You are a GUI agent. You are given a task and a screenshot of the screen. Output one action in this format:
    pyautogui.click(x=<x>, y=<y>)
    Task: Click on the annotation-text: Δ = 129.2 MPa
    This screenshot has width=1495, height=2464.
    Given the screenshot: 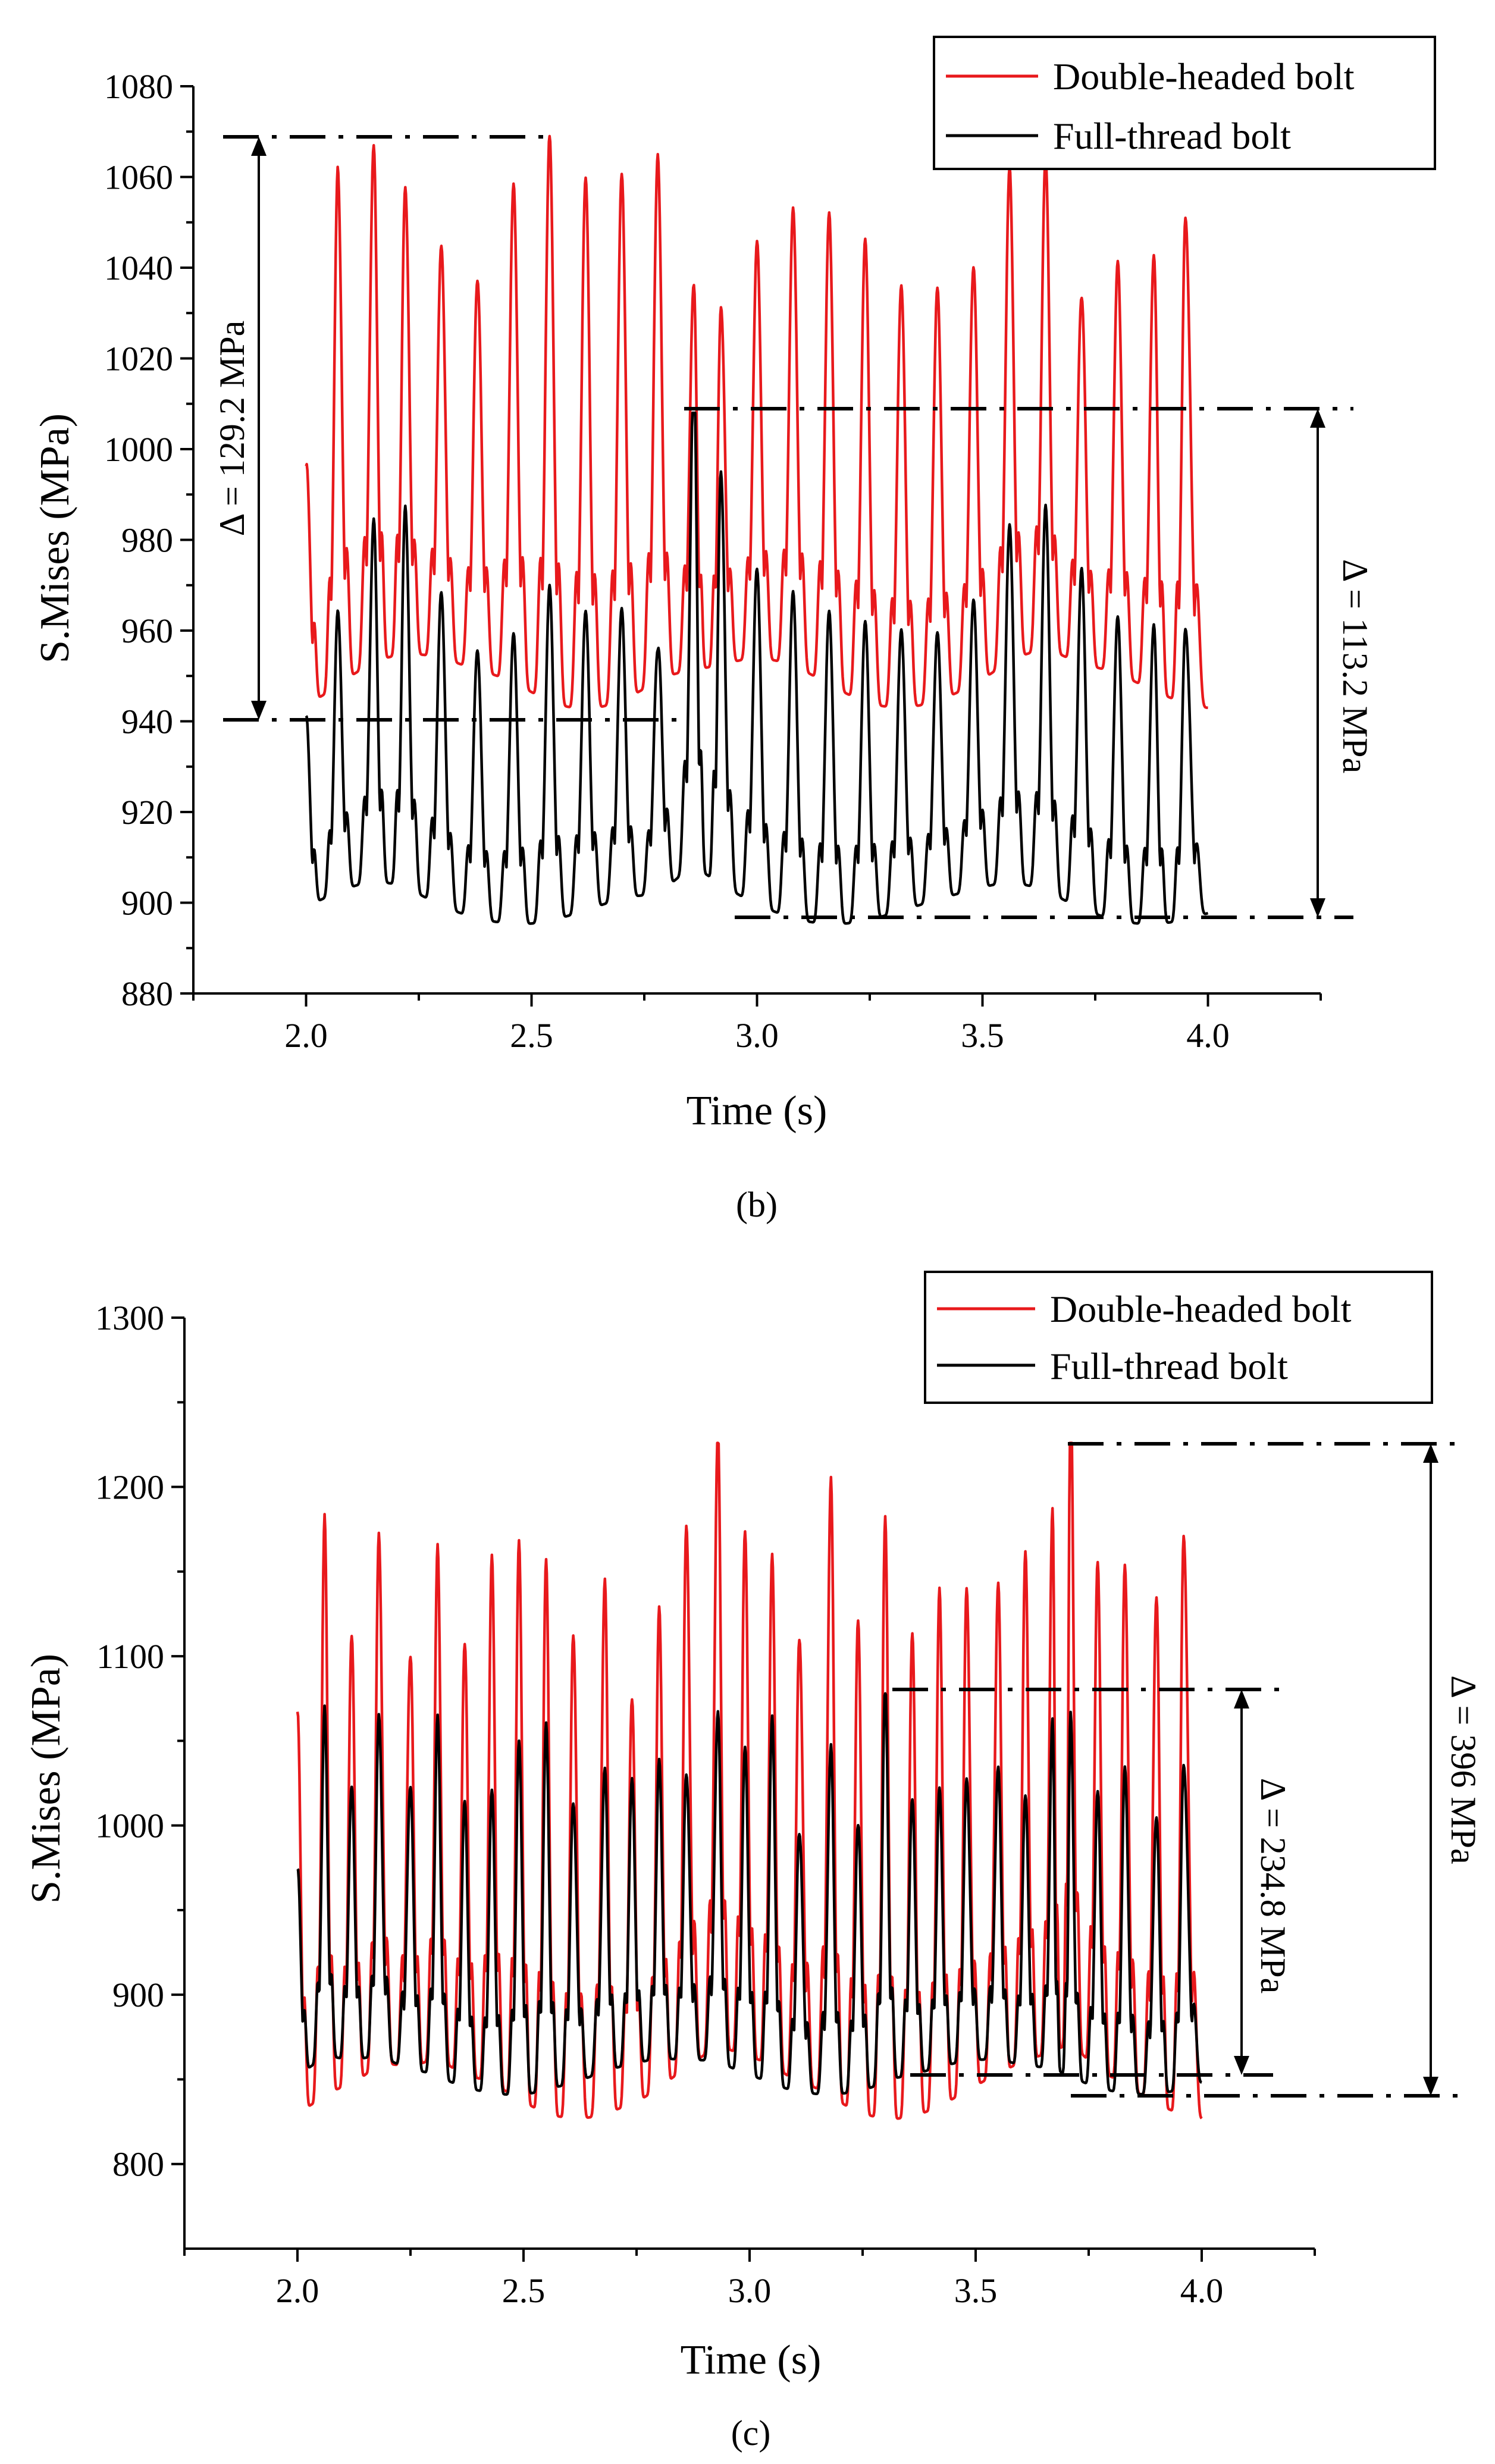 What is the action you would take?
    pyautogui.click(x=232, y=428)
    